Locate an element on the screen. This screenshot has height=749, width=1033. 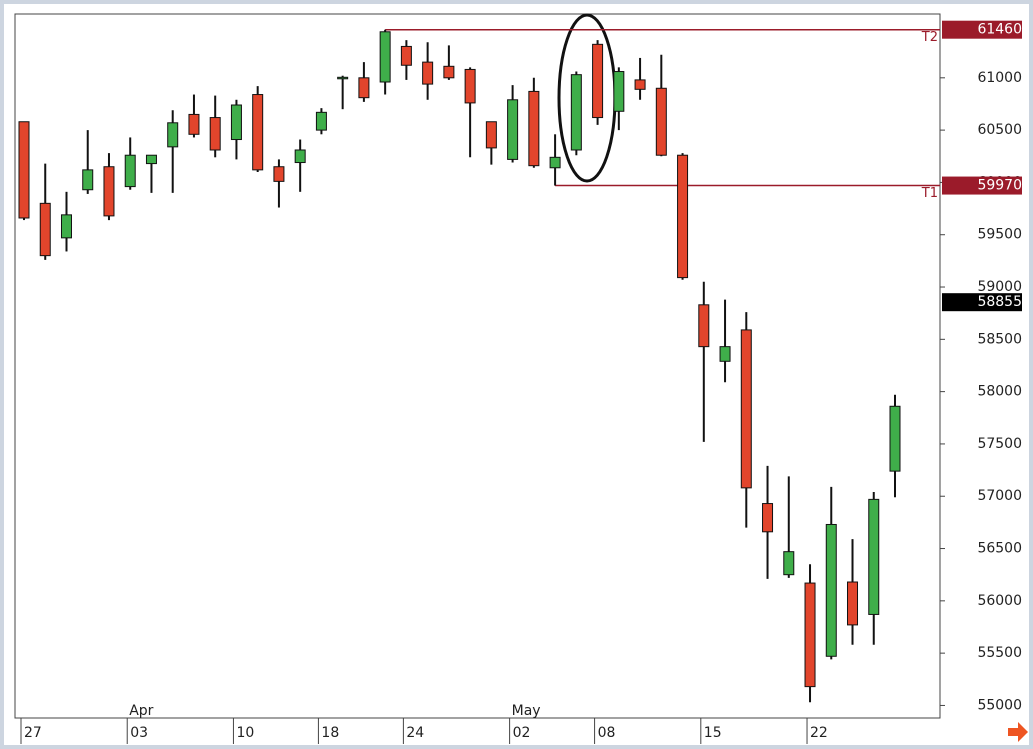
y-tick-label: 56500 is located at coordinates (999, 549).